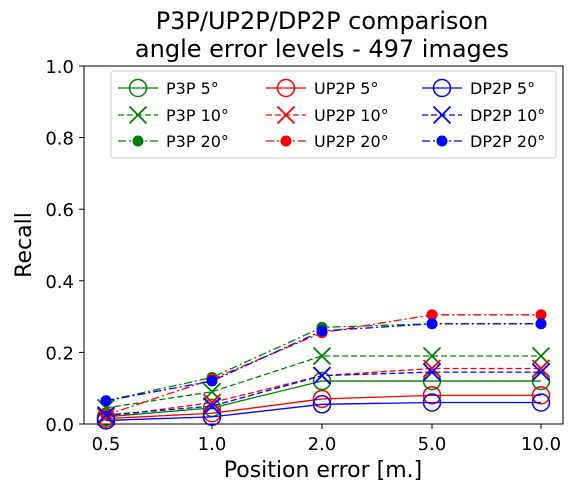 This screenshot has width=574, height=492. I want to click on chart-title-line-2: angle error levels - 497 images, so click(322, 49).